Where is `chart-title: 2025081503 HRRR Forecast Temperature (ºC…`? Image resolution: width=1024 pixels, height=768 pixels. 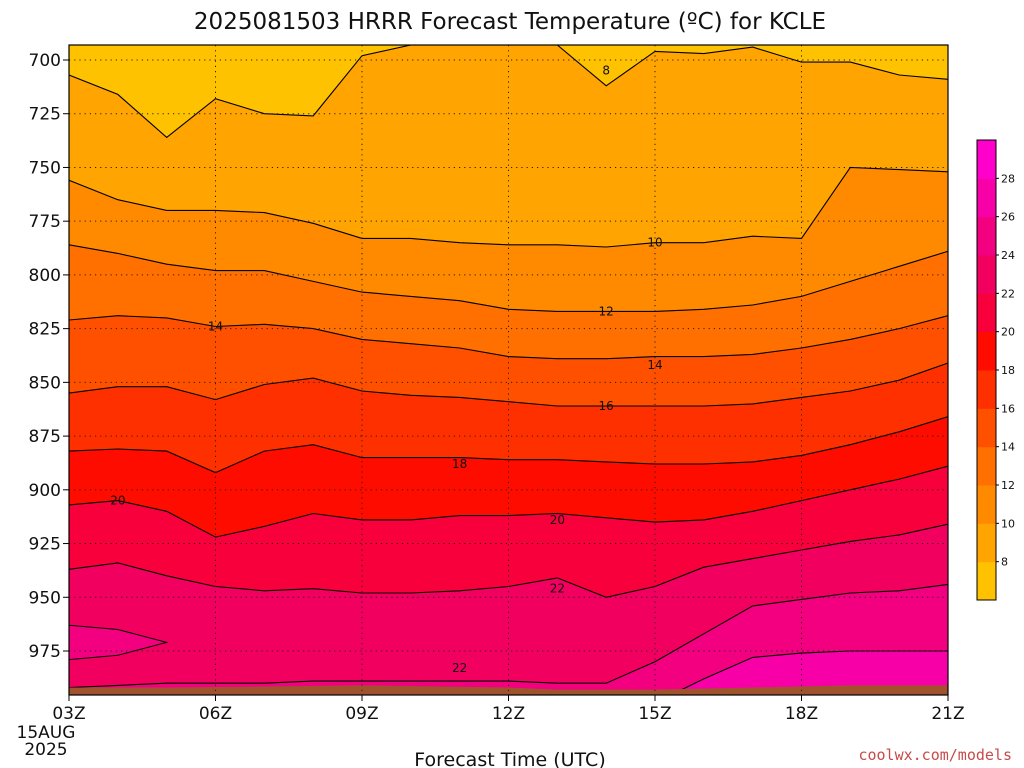 chart-title: 2025081503 HRRR Forecast Temperature (ºC… is located at coordinates (510, 22).